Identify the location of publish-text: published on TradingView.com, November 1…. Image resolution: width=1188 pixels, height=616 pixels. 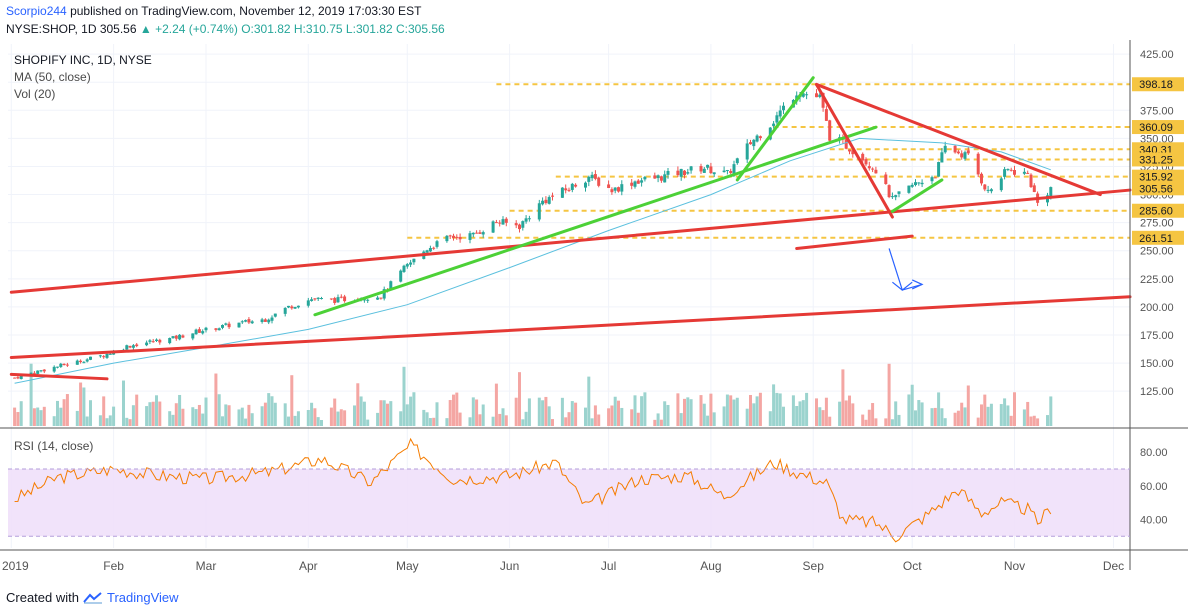
(246, 11).